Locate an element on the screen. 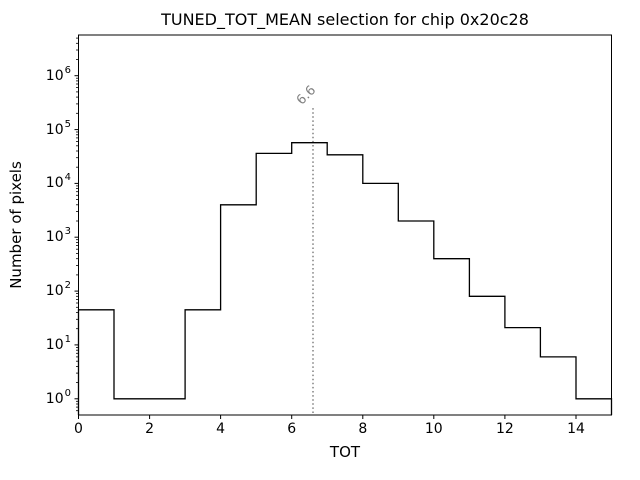  x-axis-label: TOT is located at coordinates (345, 452).